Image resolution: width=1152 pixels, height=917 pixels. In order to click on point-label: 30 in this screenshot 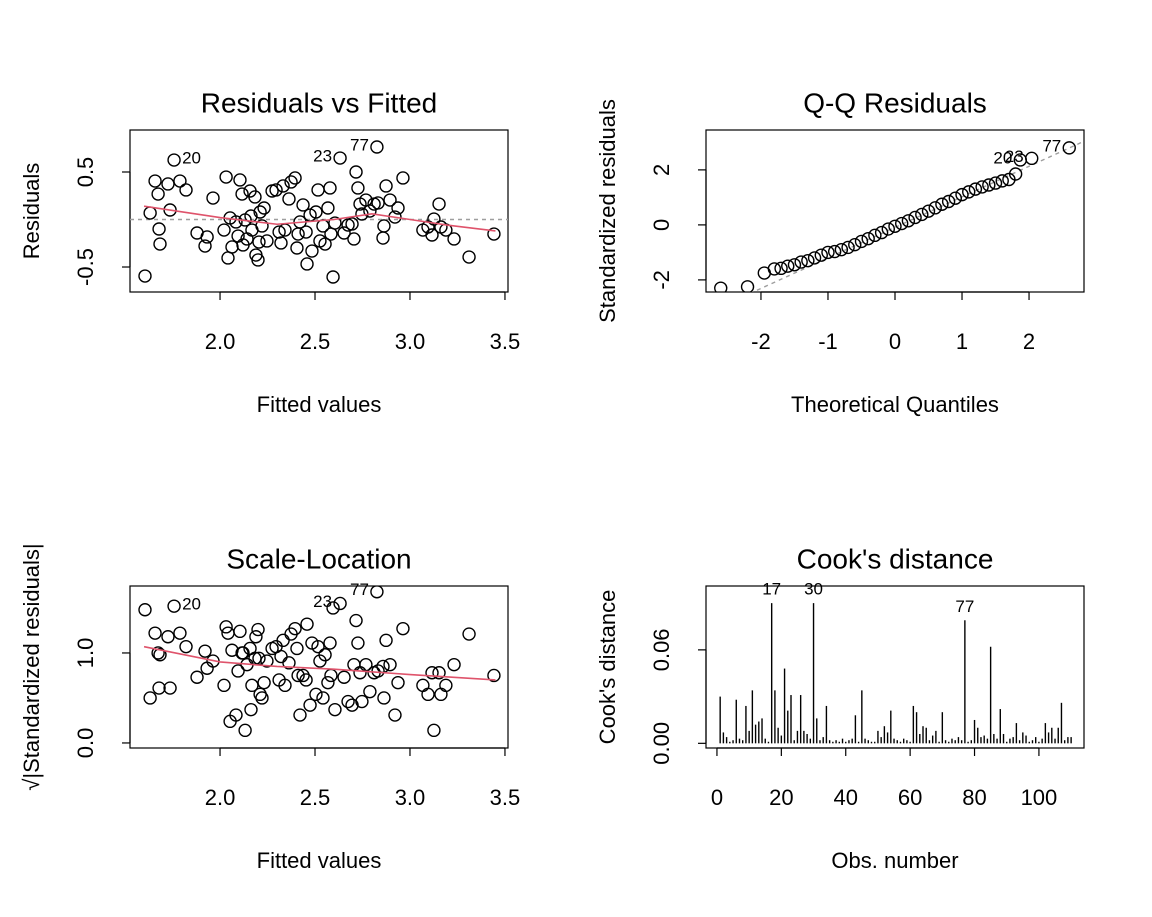, I will do `click(813, 589)`.